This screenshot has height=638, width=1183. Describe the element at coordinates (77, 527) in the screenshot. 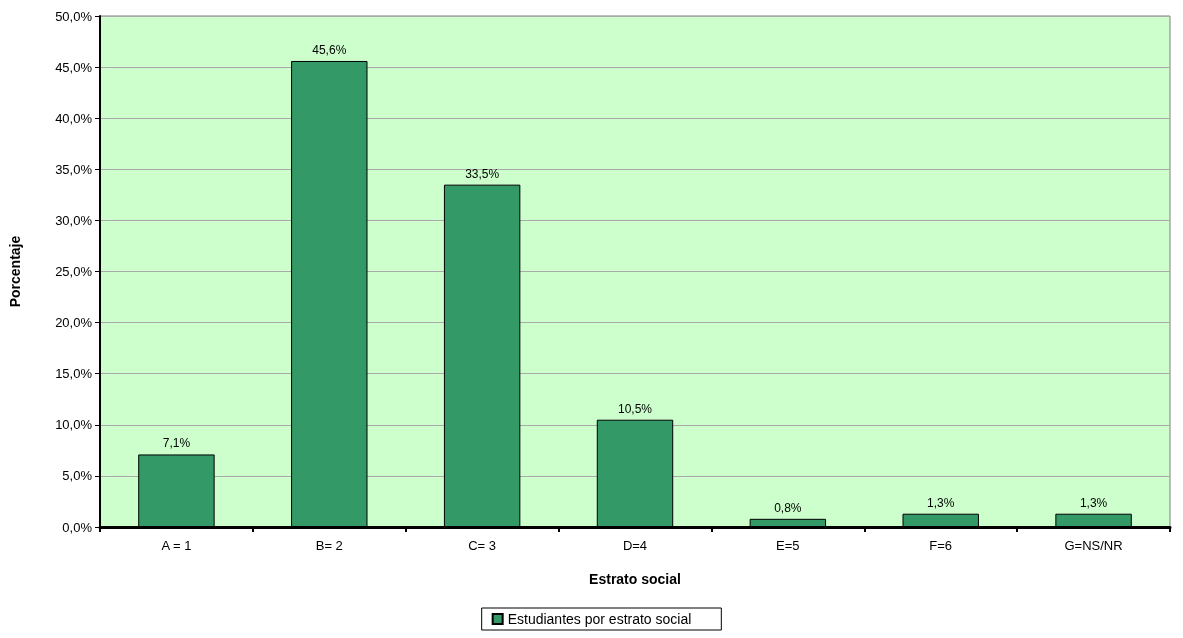

I see `y-tick-label: 0,0%` at that location.